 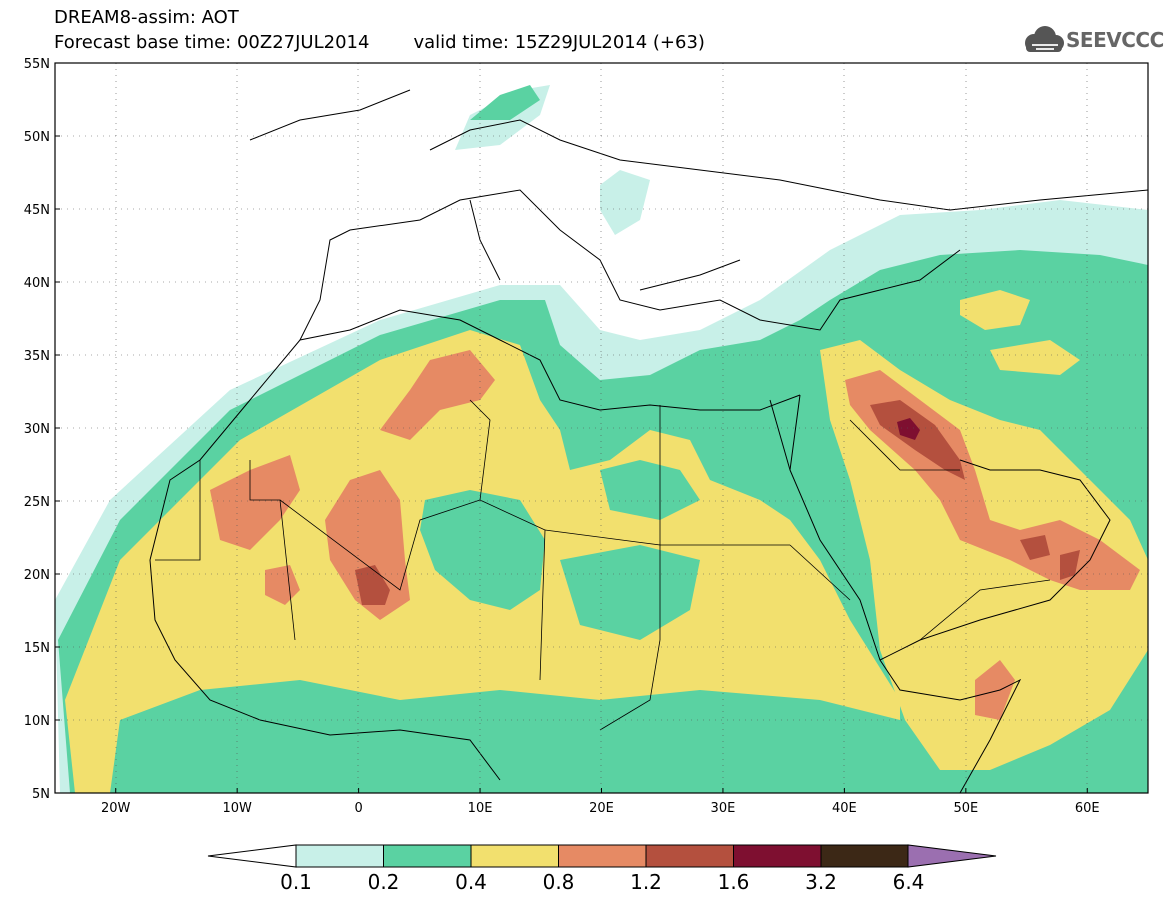 I want to click on colorbar-level-label: 1.2, so click(x=646, y=882).